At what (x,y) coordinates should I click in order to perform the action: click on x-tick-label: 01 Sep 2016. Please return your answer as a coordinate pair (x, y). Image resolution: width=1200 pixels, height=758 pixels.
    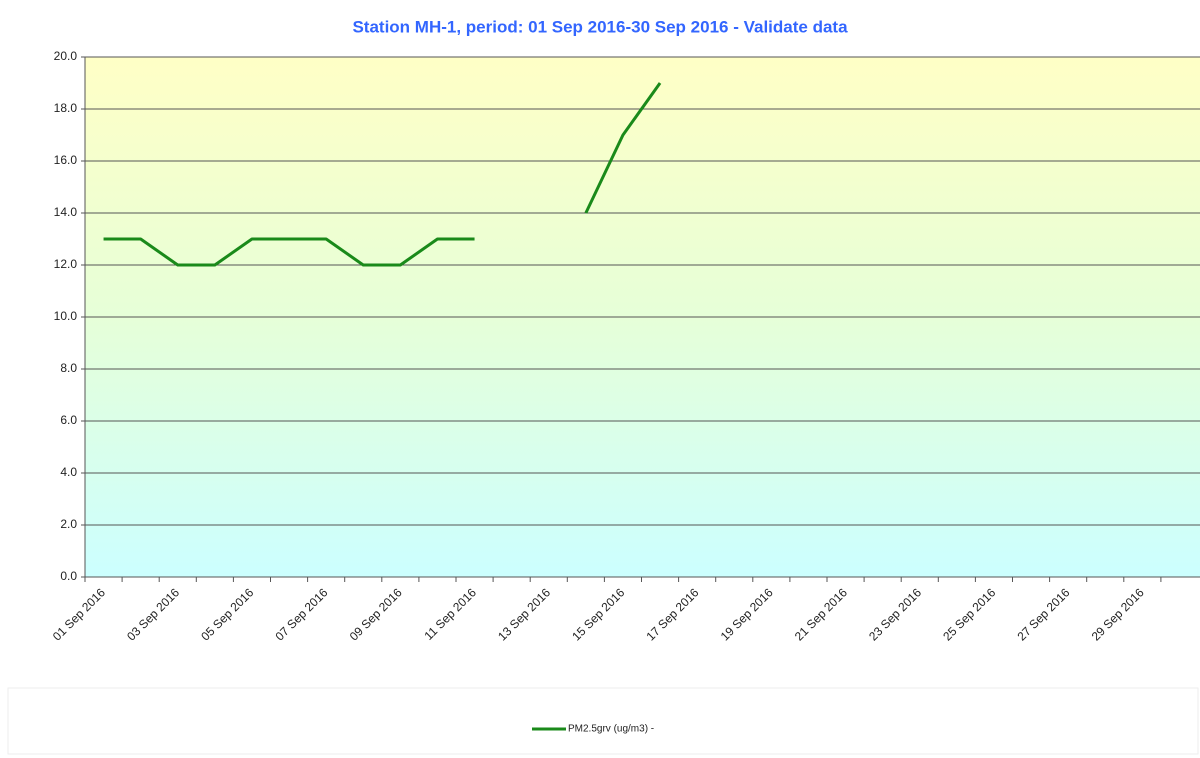
    Looking at the image, I should click on (79, 614).